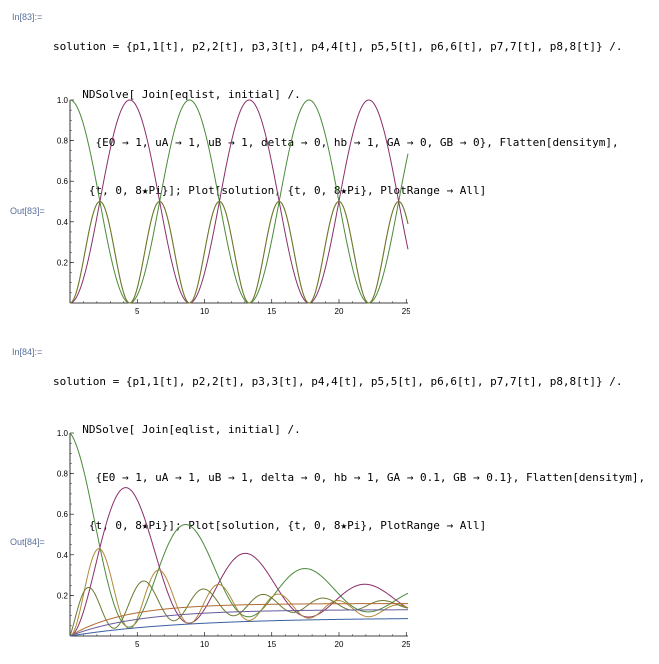 The width and height of the screenshot is (659, 664). Describe the element at coordinates (27, 542) in the screenshot. I see `output-label: Out[84]=` at that location.